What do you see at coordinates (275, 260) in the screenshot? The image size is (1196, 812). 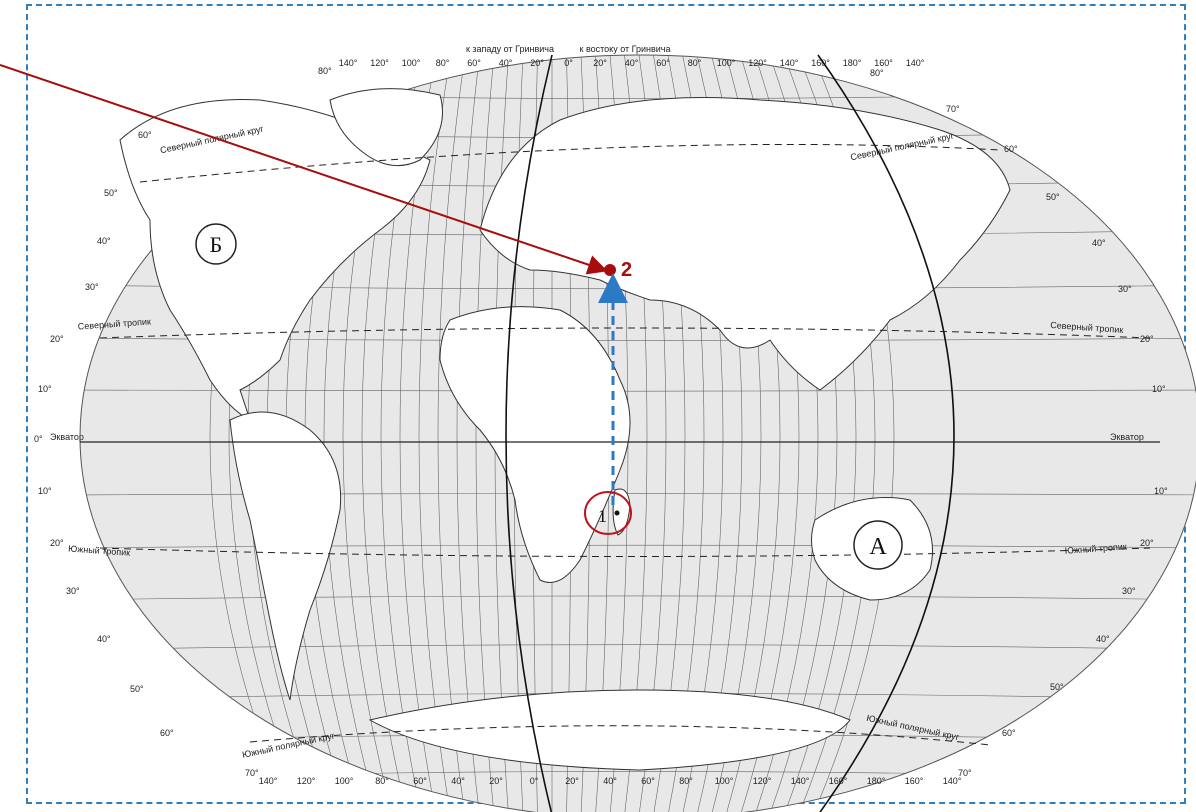 I see `north-america` at bounding box center [275, 260].